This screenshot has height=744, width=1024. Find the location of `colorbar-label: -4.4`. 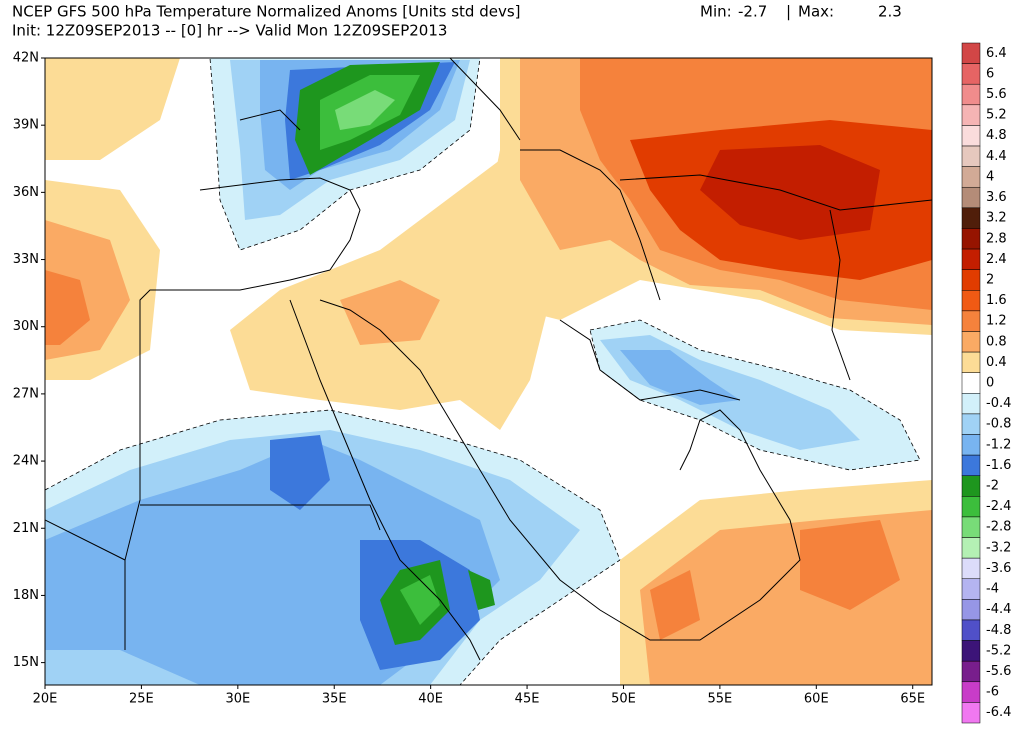

colorbar-label: -4.4 is located at coordinates (998, 609).